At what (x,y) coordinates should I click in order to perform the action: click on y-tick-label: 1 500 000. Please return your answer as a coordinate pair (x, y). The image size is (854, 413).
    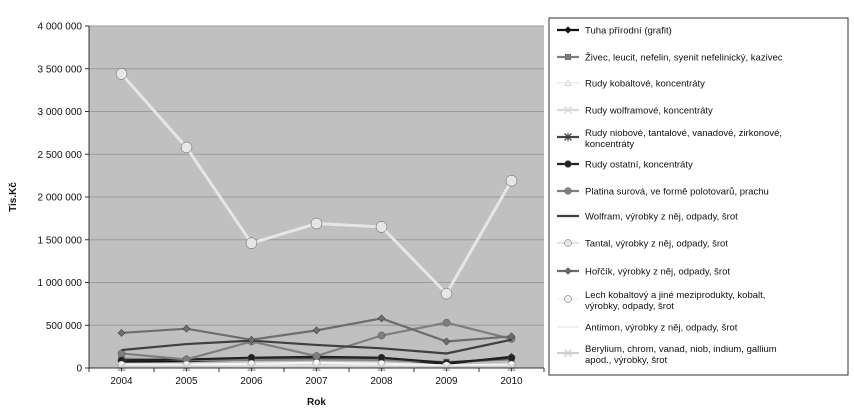
    Looking at the image, I should click on (60, 240).